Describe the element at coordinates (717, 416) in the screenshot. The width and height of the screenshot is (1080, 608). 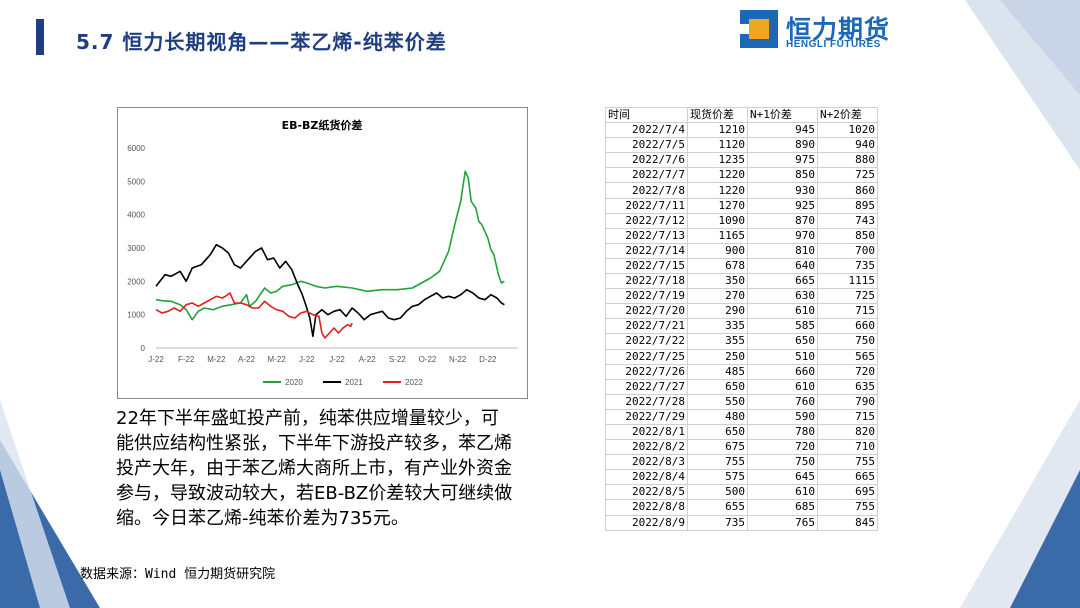
I see `table-cell: 480` at that location.